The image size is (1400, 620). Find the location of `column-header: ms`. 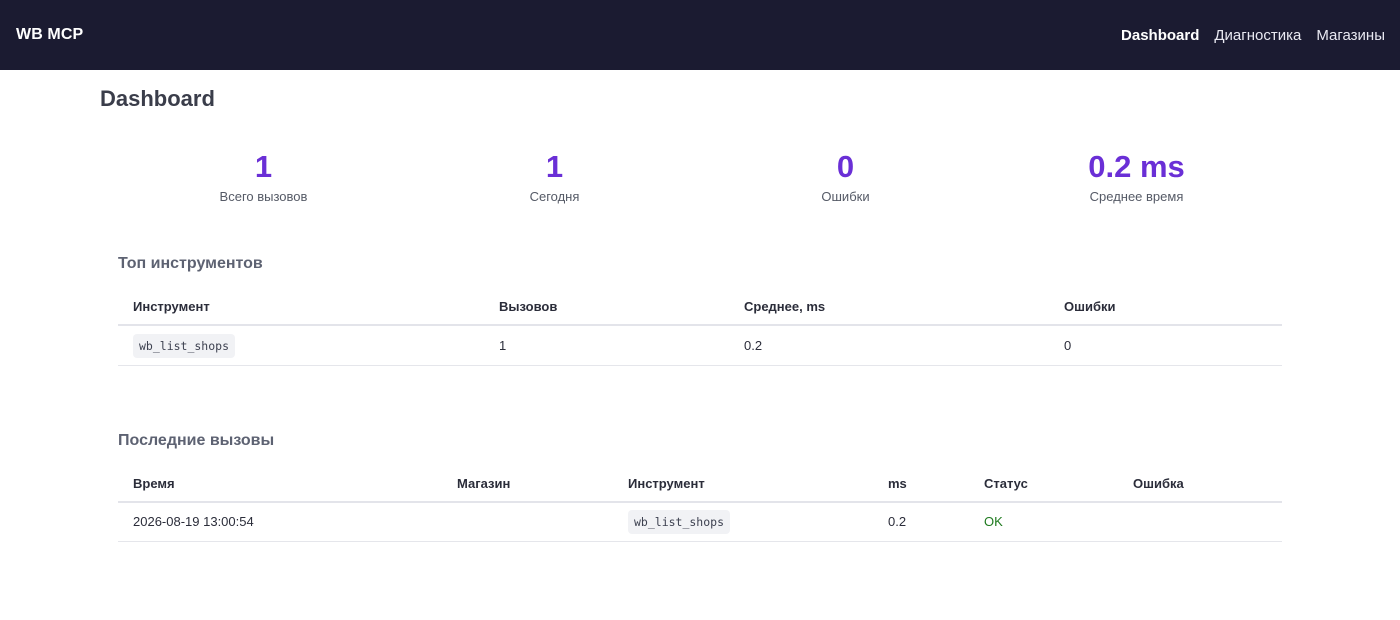

column-header: ms is located at coordinates (921, 489).